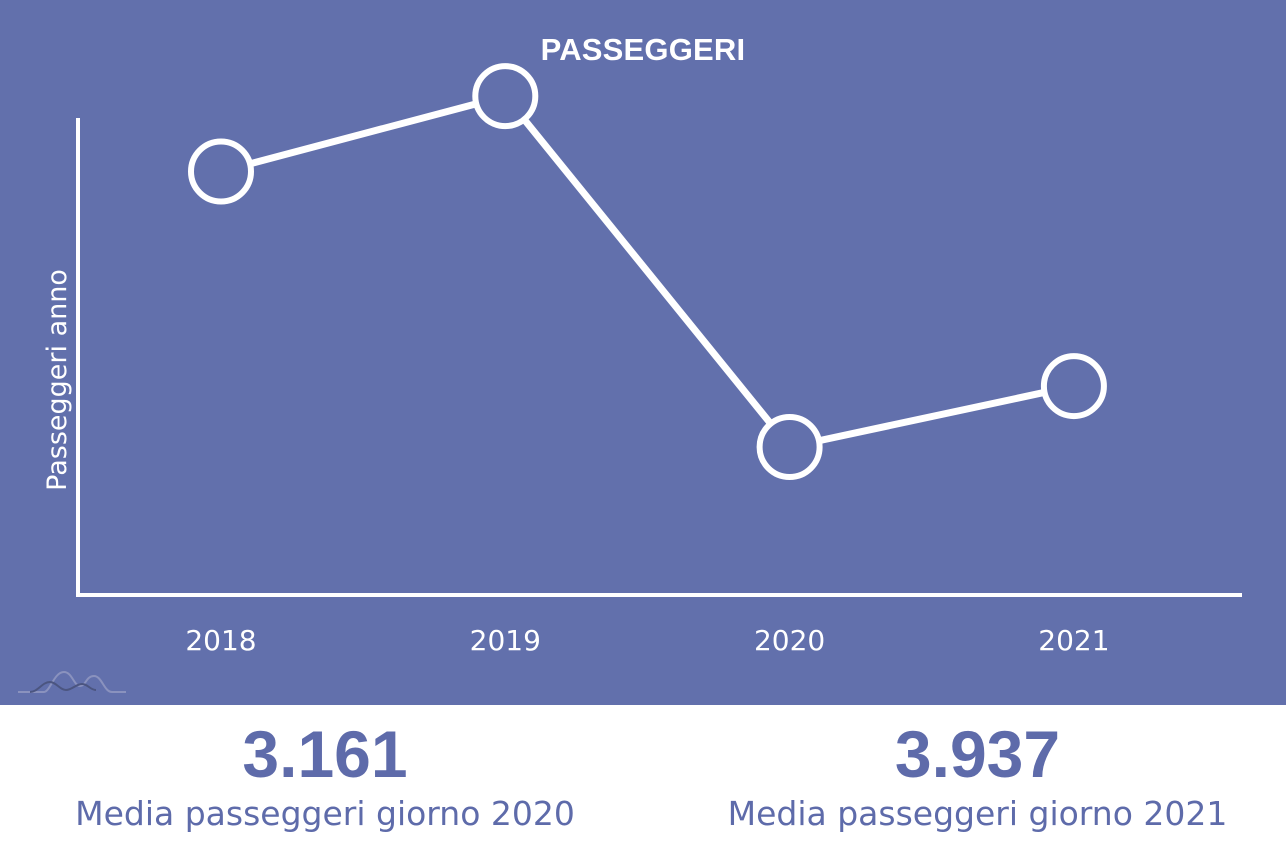 The width and height of the screenshot is (1286, 844). I want to click on data-point-2020, so click(789, 447).